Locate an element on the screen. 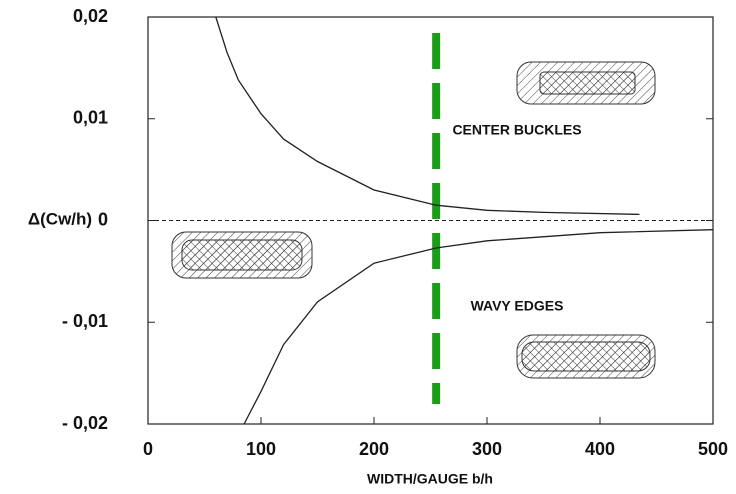 The height and width of the screenshot is (494, 736). y-tick-label: 0,01 is located at coordinates (90, 118).